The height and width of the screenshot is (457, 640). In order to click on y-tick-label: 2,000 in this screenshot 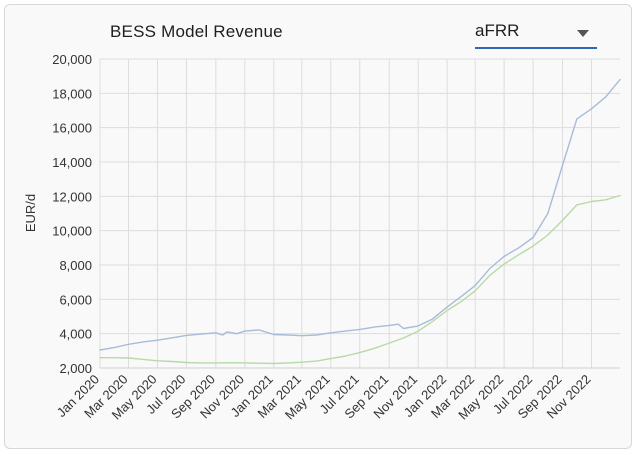, I will do `click(75, 368)`.